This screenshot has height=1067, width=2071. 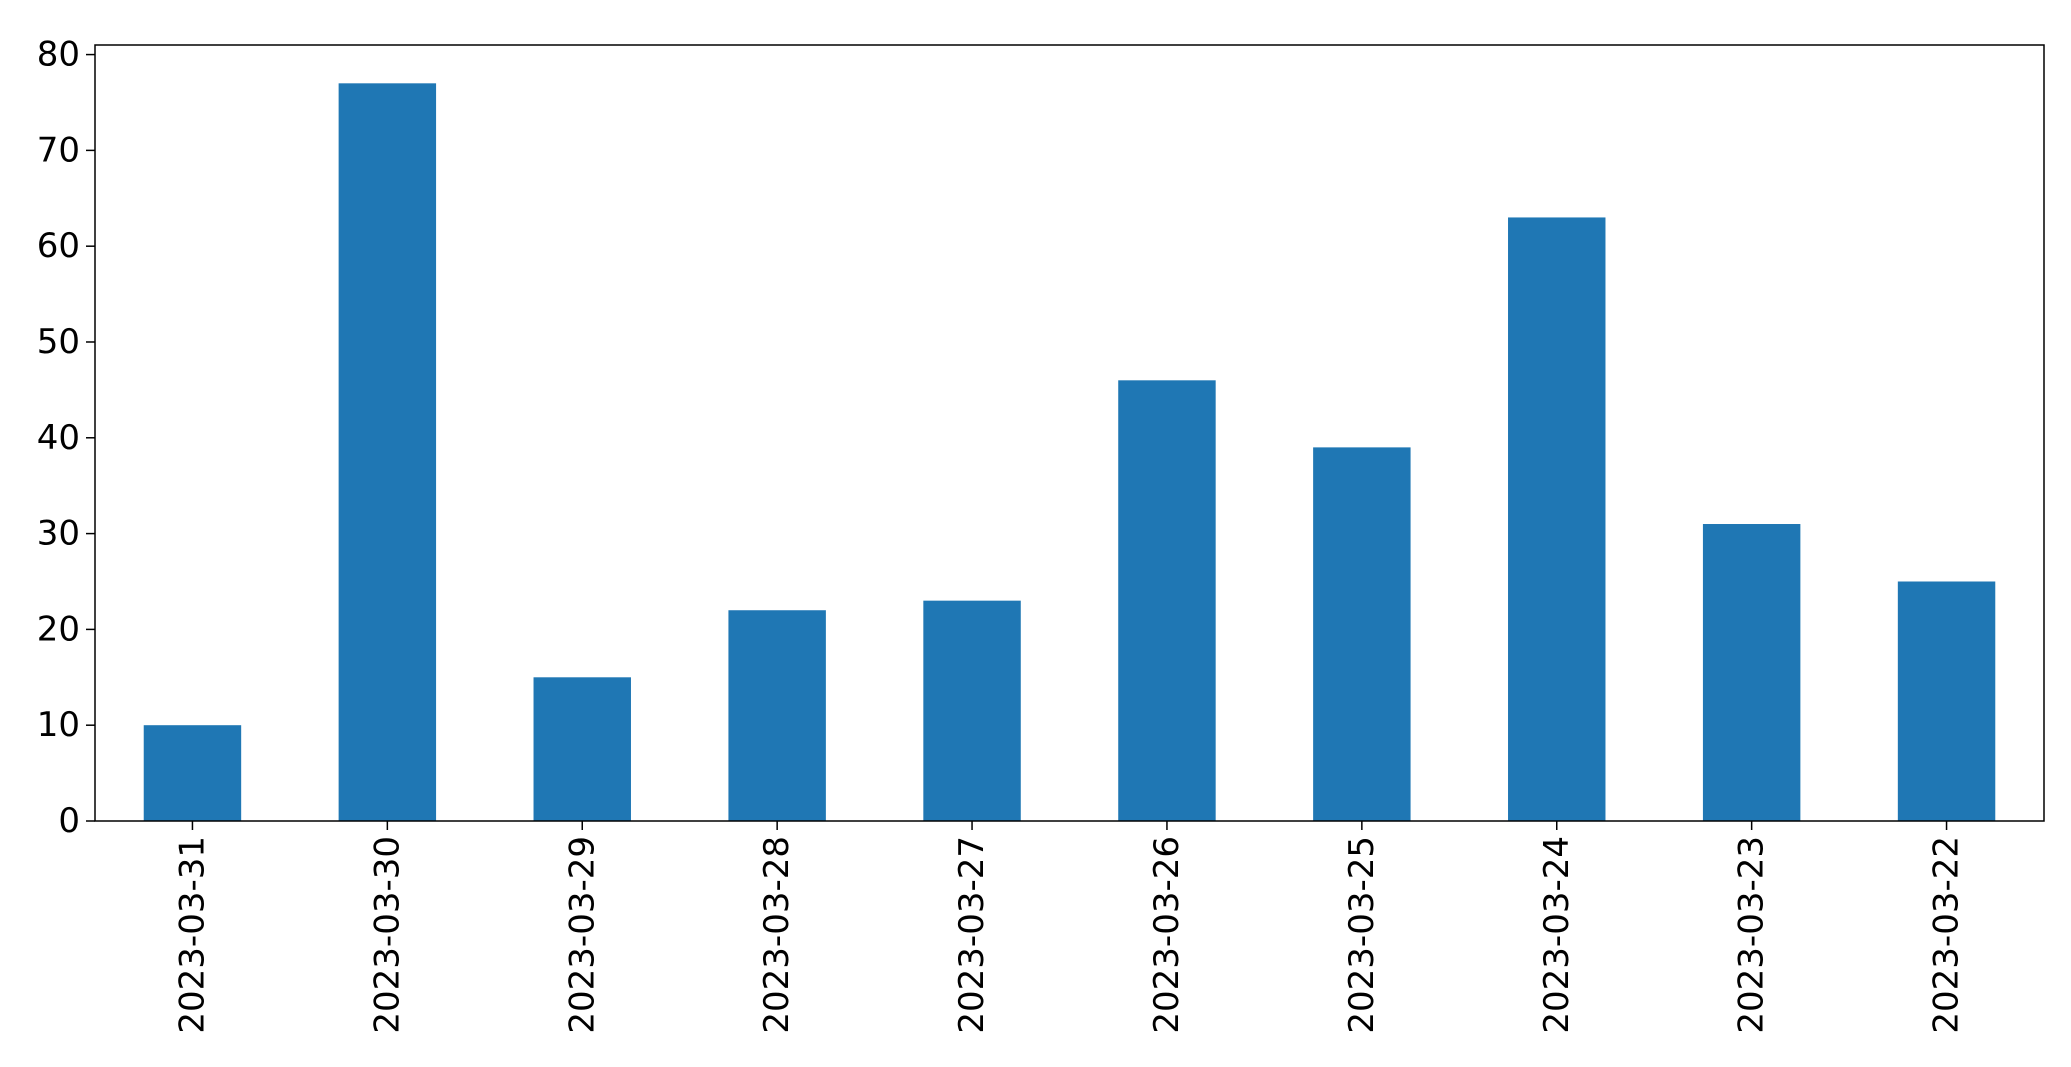 I want to click on x-tick-label: 2023-03-30, so click(x=387, y=935).